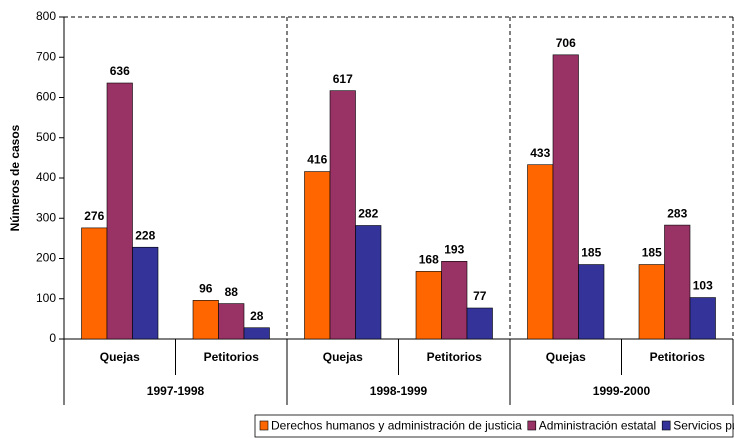  What do you see at coordinates (120, 71) in the screenshot?
I see `data-label: 636` at bounding box center [120, 71].